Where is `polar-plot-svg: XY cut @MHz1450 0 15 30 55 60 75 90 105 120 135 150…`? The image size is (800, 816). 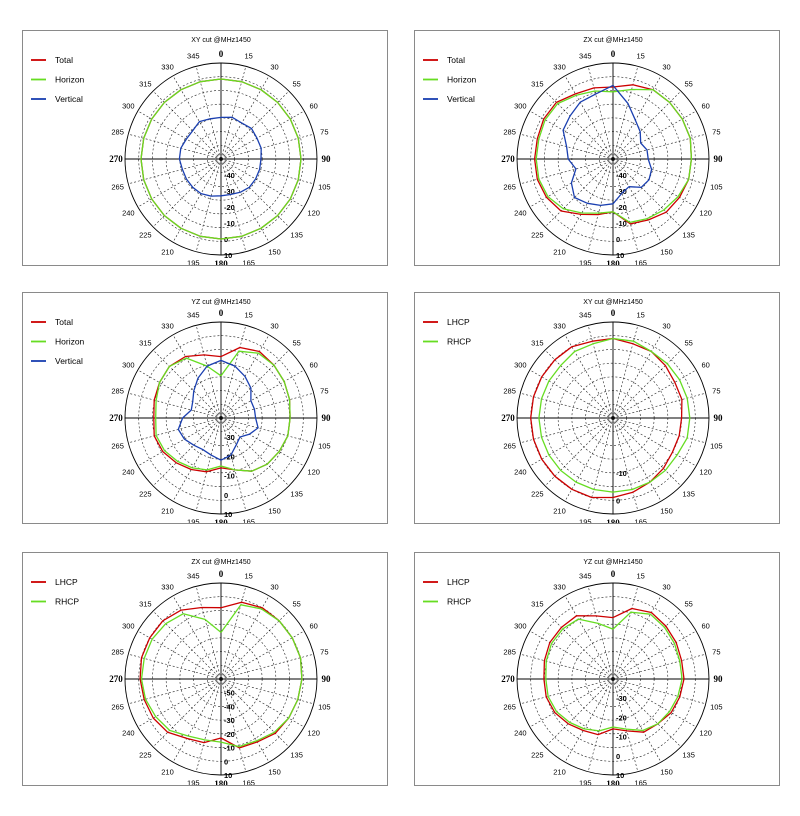
polar-plot-svg: XY cut @MHz1450 0 15 30 55 60 75 90 105 120 135 150… is located at coordinates (181, 151).